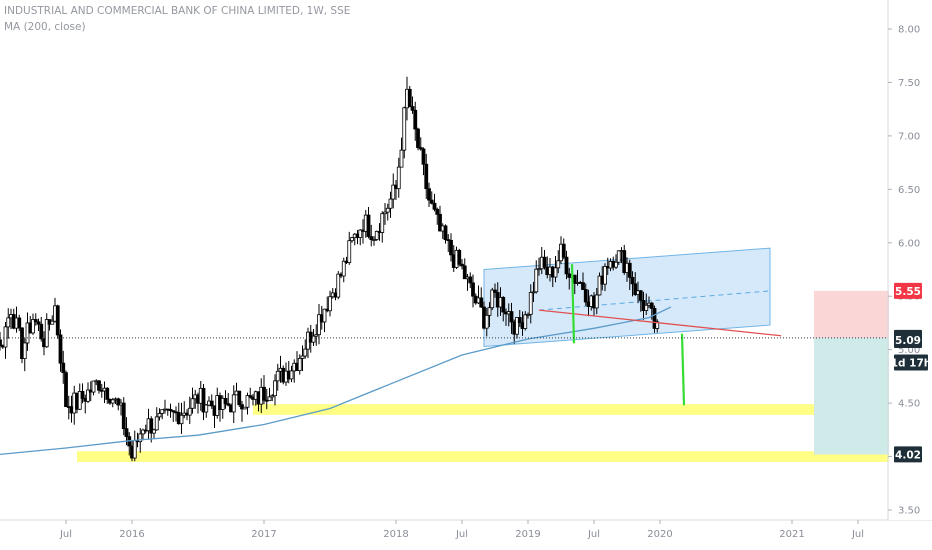  What do you see at coordinates (659, 534) in the screenshot?
I see `x-tick-label: 2020` at bounding box center [659, 534].